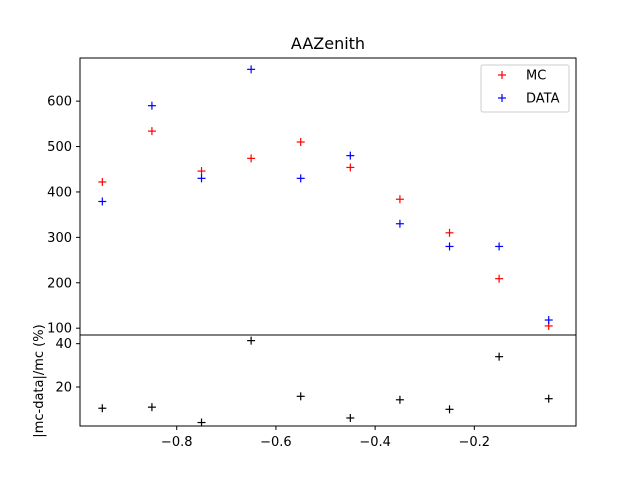 This screenshot has width=640, height=480. Describe the element at coordinates (475, 442) in the screenshot. I see `ratio-xtick-label: −0.2` at that location.